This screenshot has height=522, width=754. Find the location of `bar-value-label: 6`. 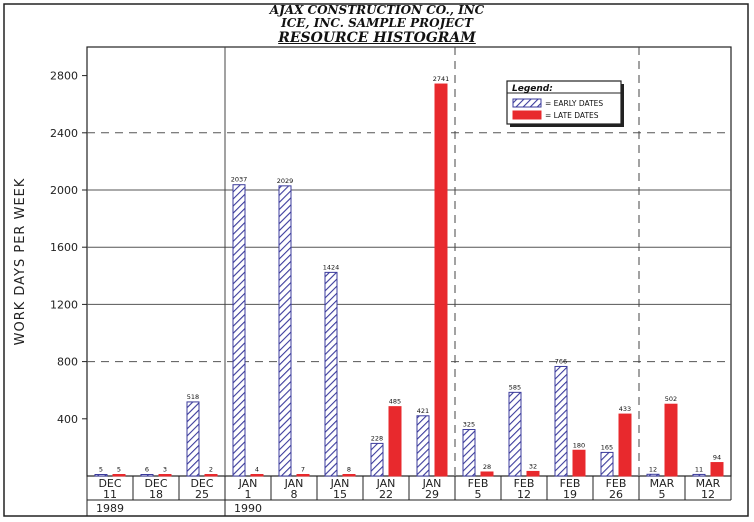

bar-value-label: 6 is located at coordinates (147, 470).